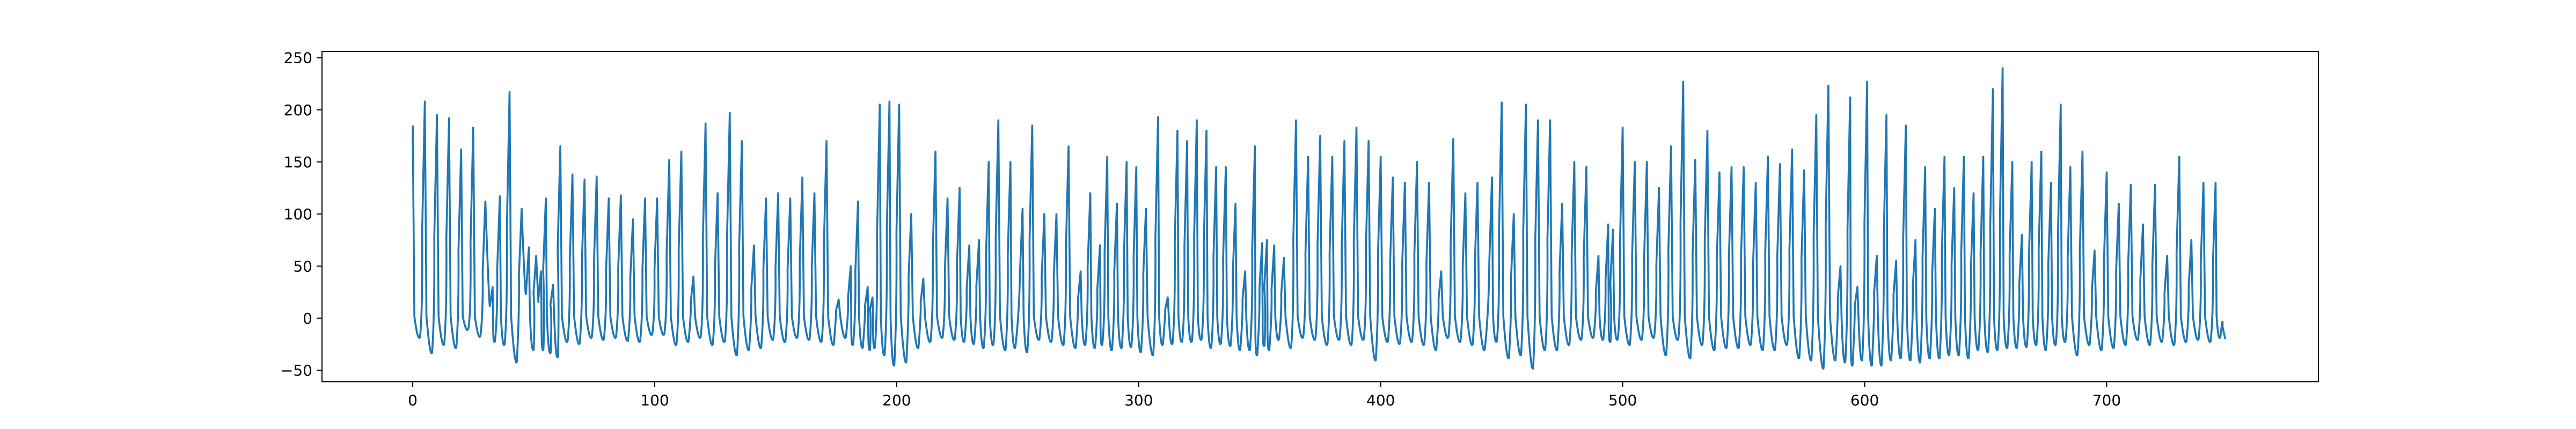 This screenshot has height=429, width=2576. What do you see at coordinates (296, 371) in the screenshot?
I see `y-tick-label: −50` at bounding box center [296, 371].